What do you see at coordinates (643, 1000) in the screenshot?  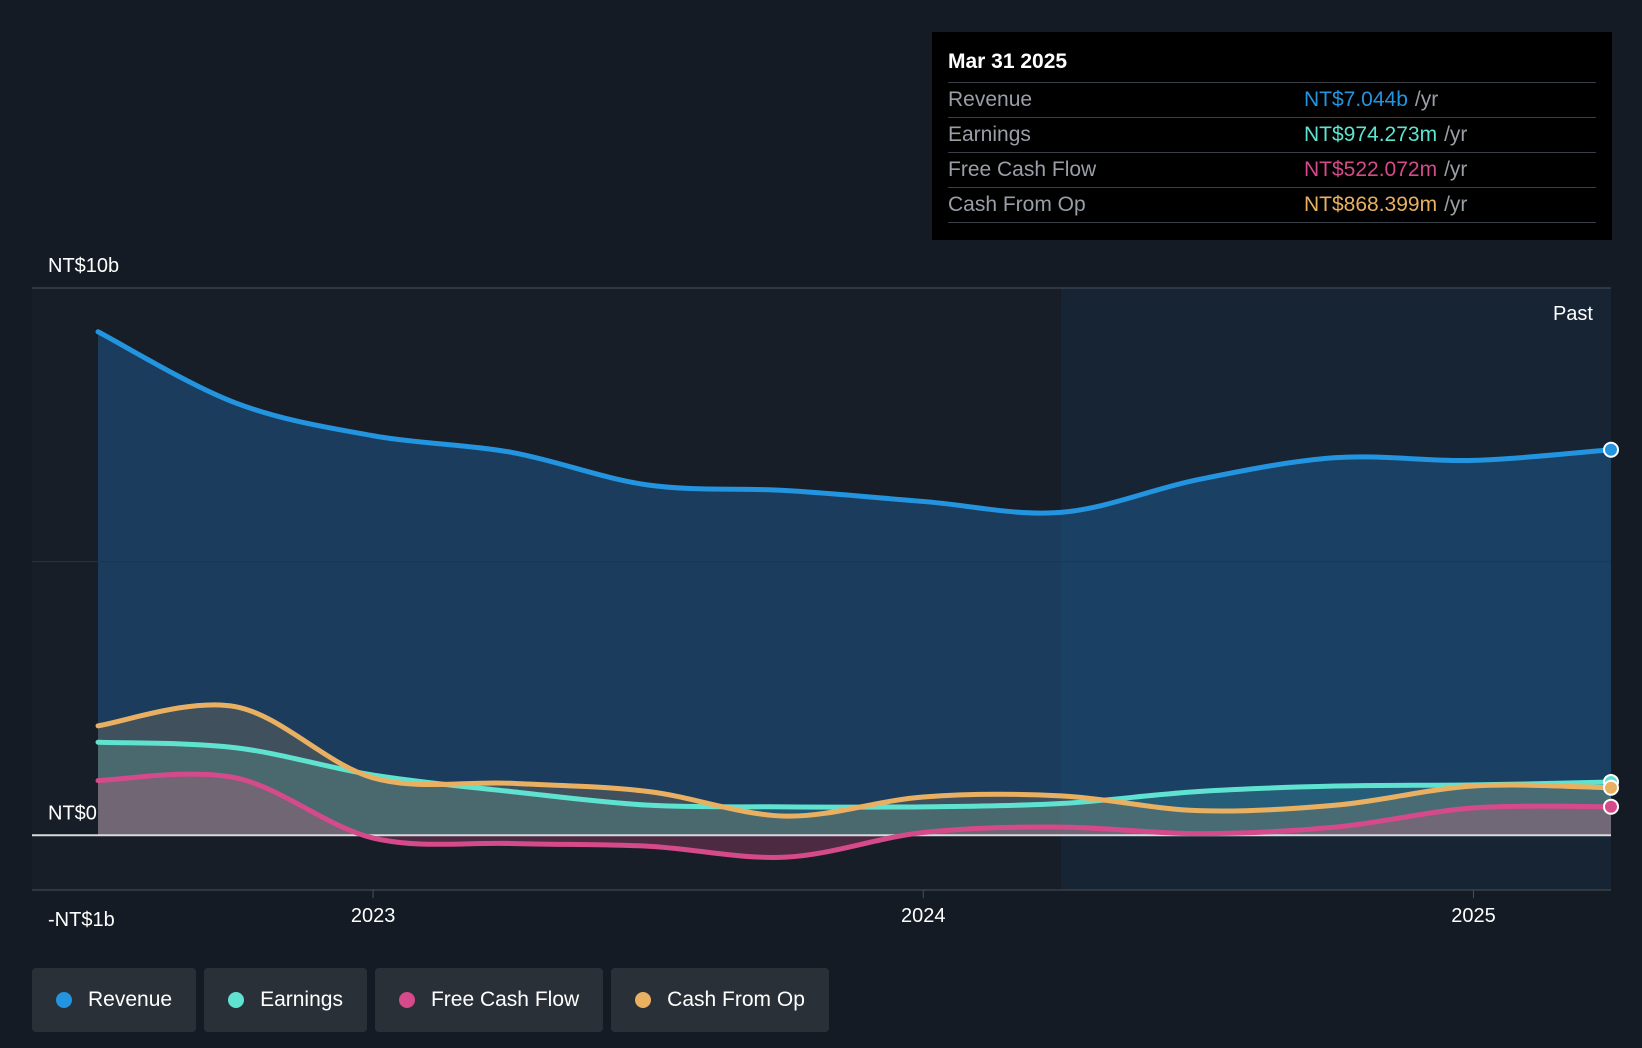 I see `cash-from-op-dot-icon` at bounding box center [643, 1000].